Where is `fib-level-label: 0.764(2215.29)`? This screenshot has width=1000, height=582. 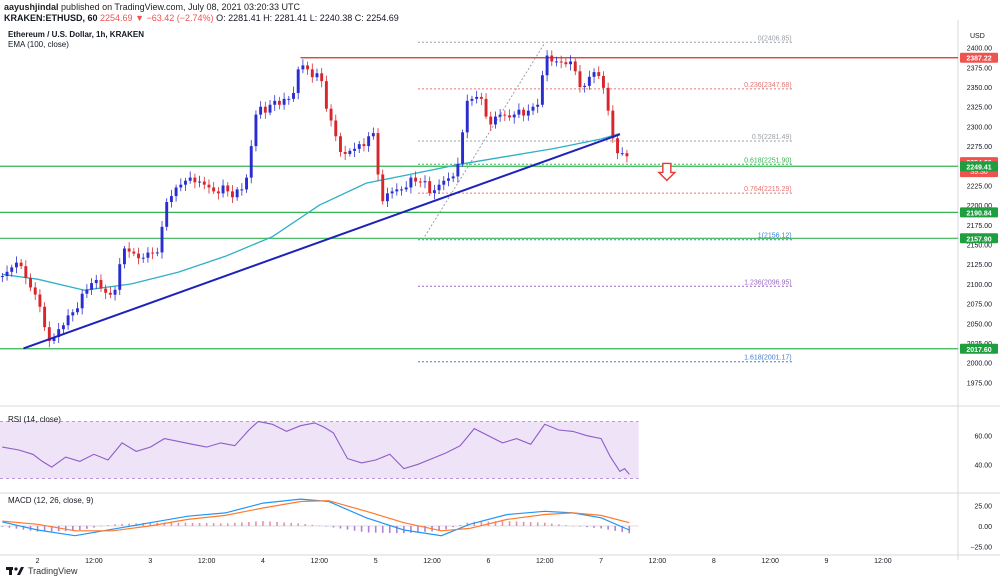
fib-level-label: 0.764(2215.29) is located at coordinates (767, 189).